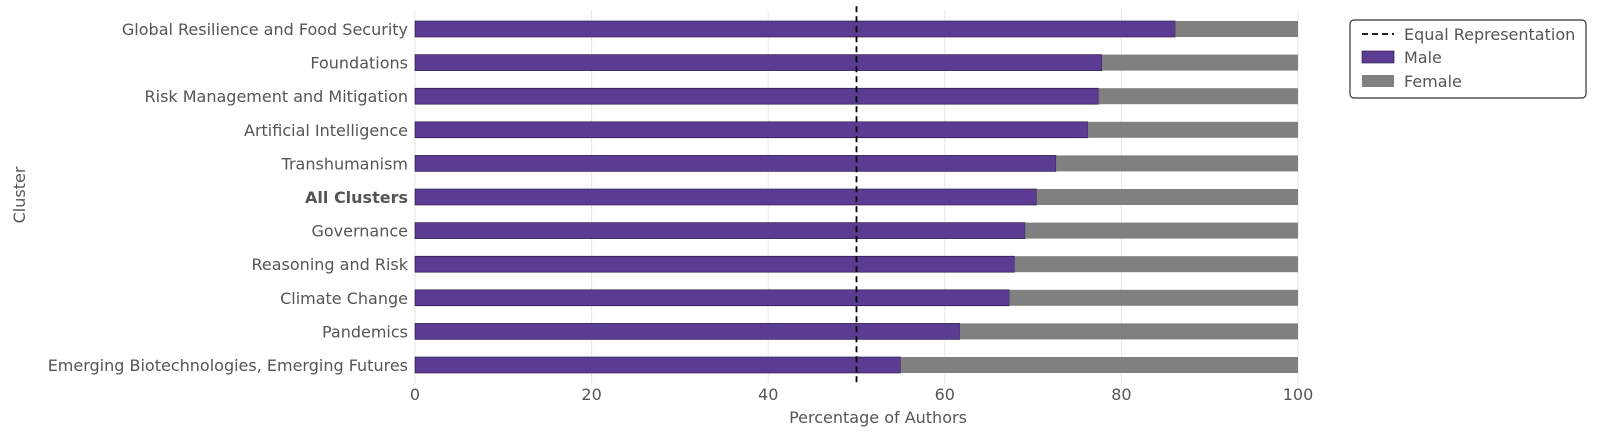 This screenshot has height=438, width=1600. What do you see at coordinates (1423, 57) in the screenshot?
I see `legend-male-label: Male` at bounding box center [1423, 57].